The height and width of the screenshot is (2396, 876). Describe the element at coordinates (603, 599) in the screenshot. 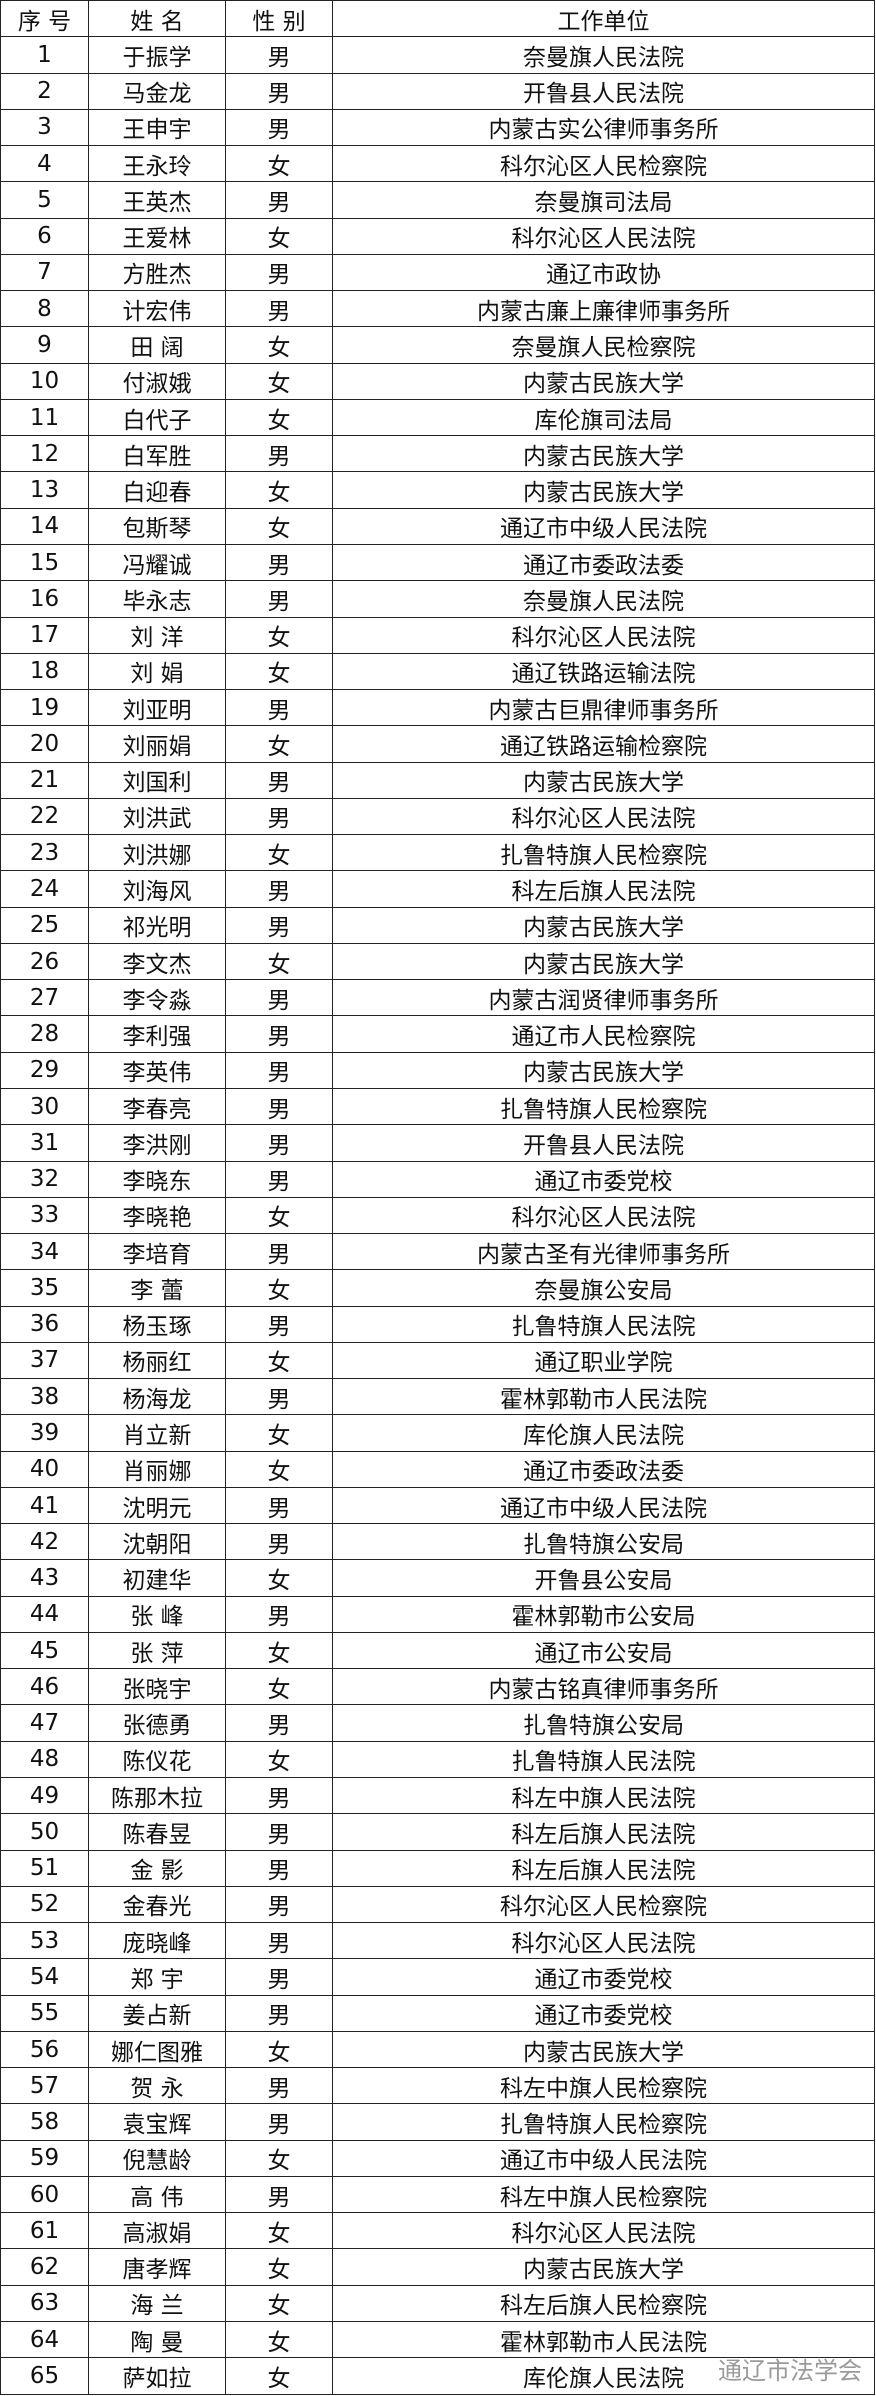

I see `unit-cell: 奈曼旗人民法院` at that location.